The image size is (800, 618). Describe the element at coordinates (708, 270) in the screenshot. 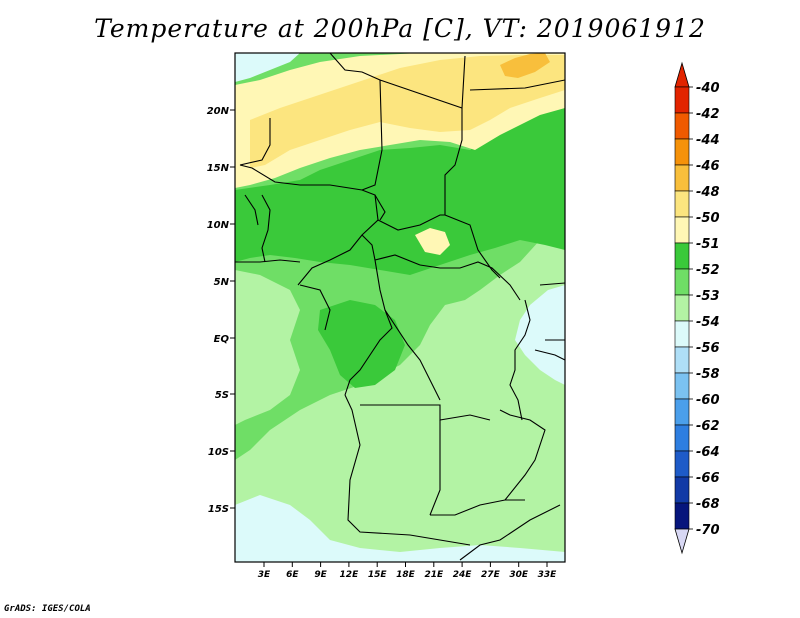

I see `colorbar-label: -52` at that location.